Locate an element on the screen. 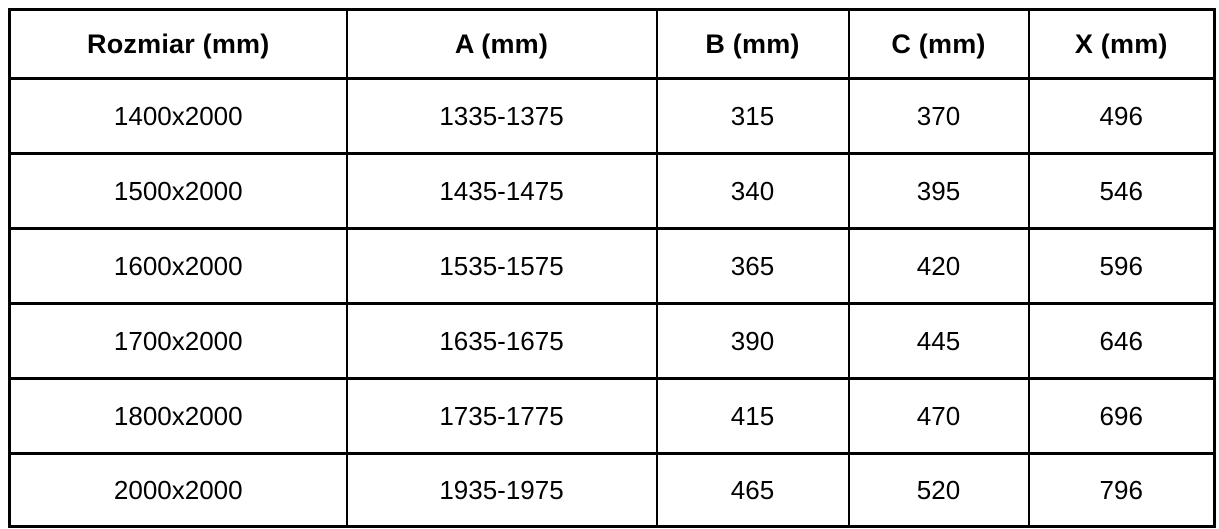 This screenshot has width=1219, height=529. cell-c: 445 is located at coordinates (938, 341).